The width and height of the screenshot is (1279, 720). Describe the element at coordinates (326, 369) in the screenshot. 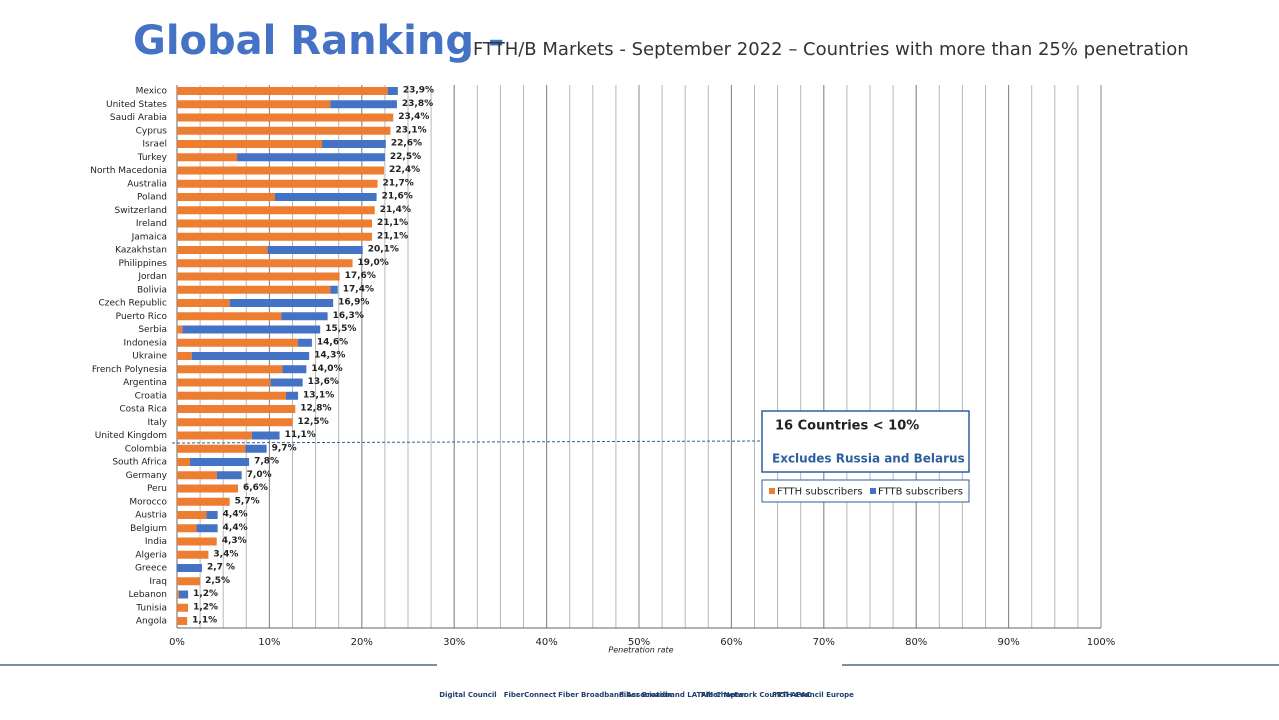

I see `bar-total-label: 14,0%` at that location.